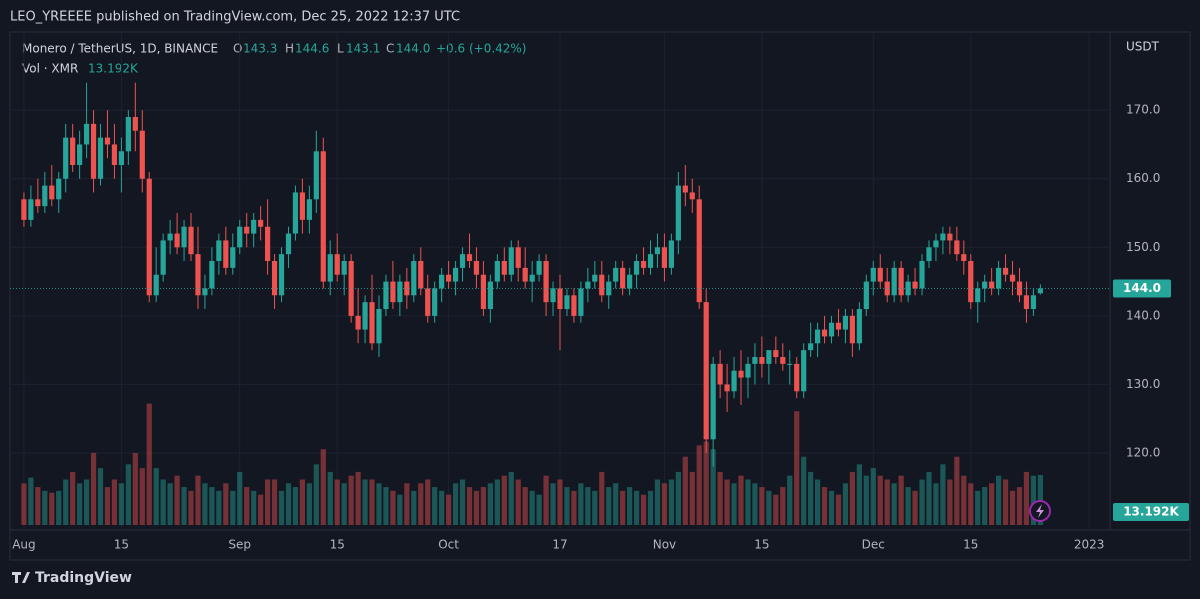  What do you see at coordinates (83, 578) in the screenshot?
I see `footer: TradingView` at bounding box center [83, 578].